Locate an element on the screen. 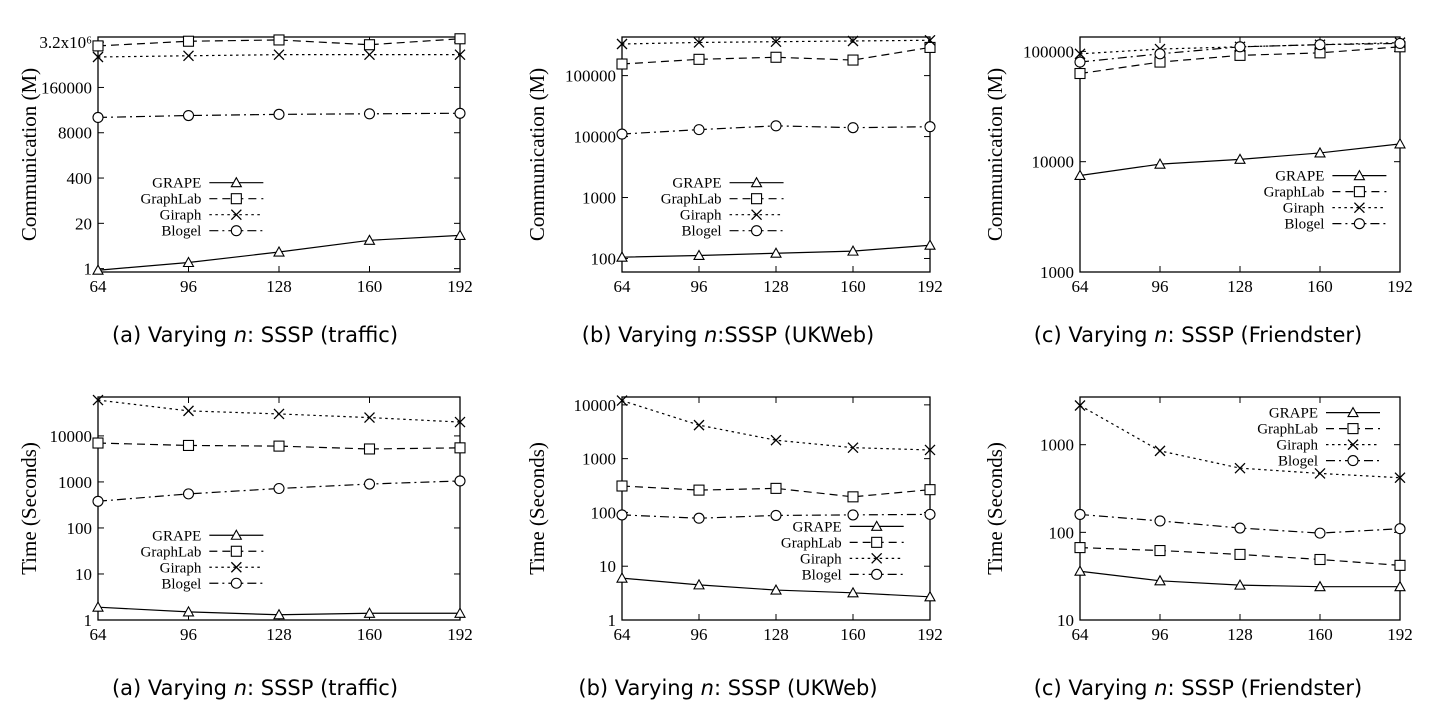  caption-a2: (a) Varying n: SSSP (traffic) is located at coordinates (255, 688).